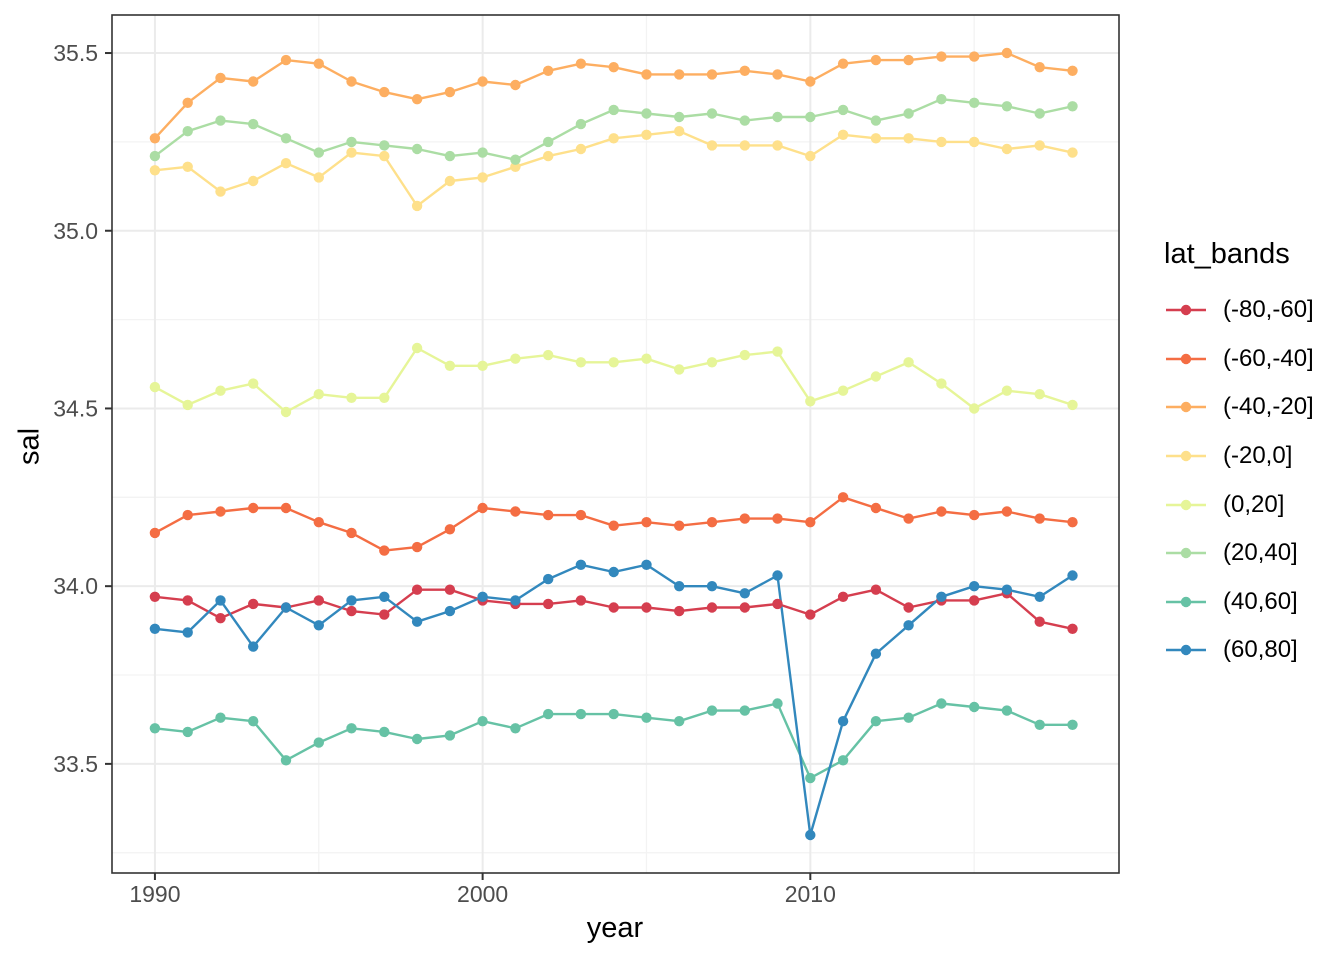  I want to click on data-point-(-40,-20]-1996, so click(351, 81).